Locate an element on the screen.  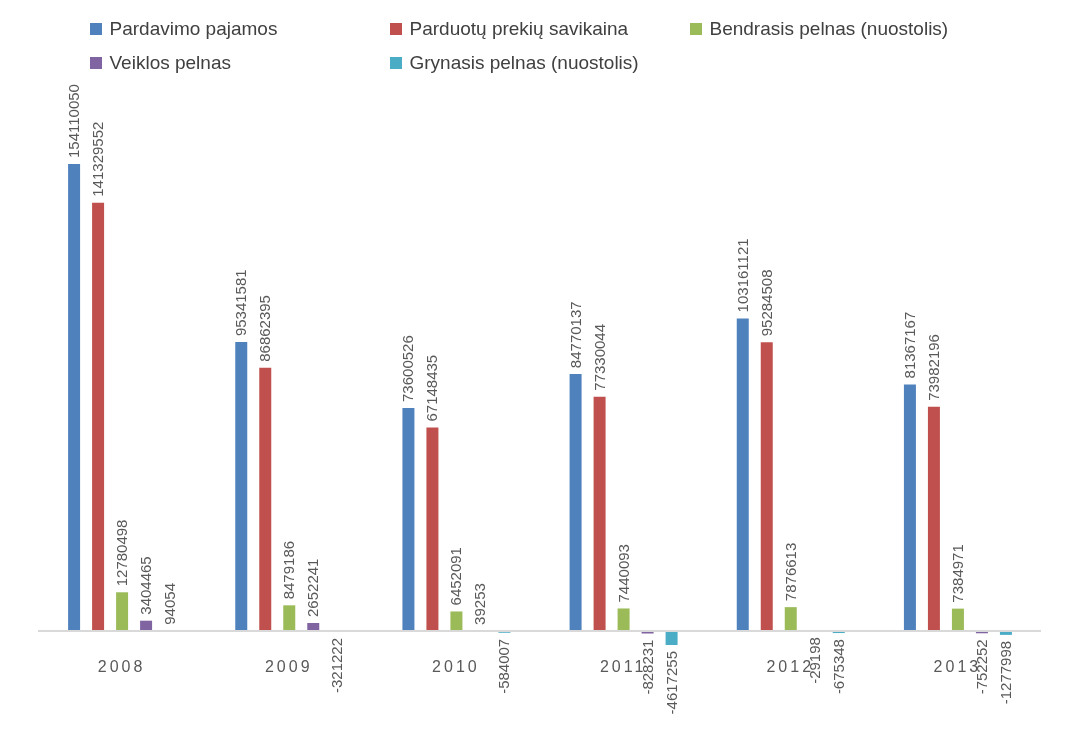
data-label: 84770137 is located at coordinates (575, 335).